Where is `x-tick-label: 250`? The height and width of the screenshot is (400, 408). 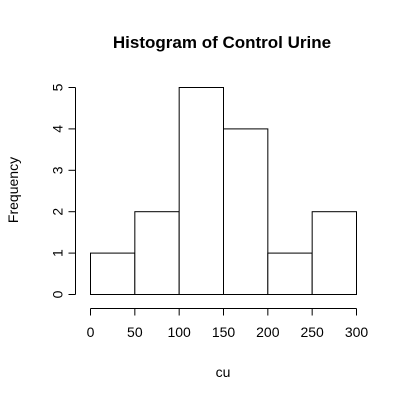 x-tick-label: 250 is located at coordinates (312, 332).